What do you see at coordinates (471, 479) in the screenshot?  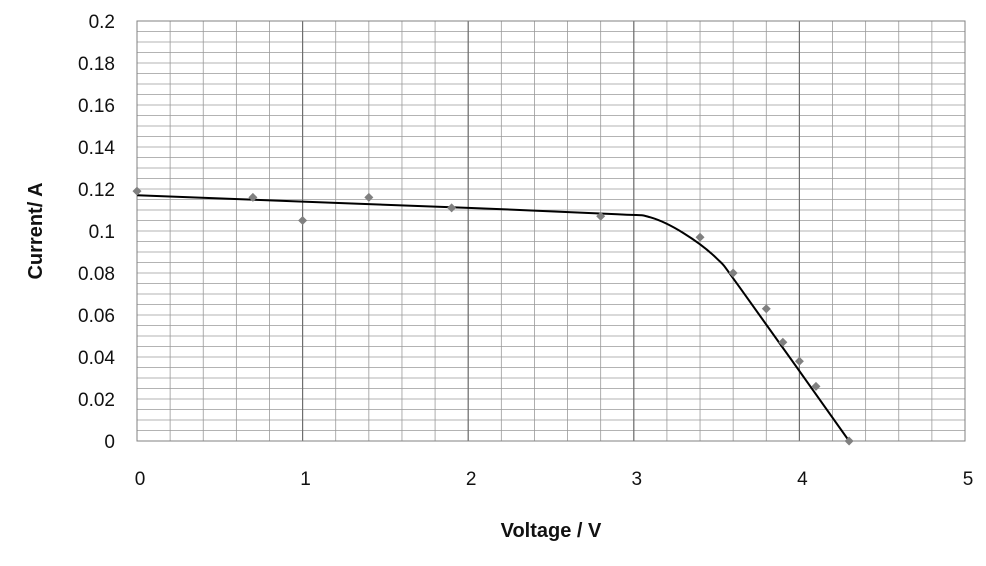 I see `x-tick-label: 2` at bounding box center [471, 479].